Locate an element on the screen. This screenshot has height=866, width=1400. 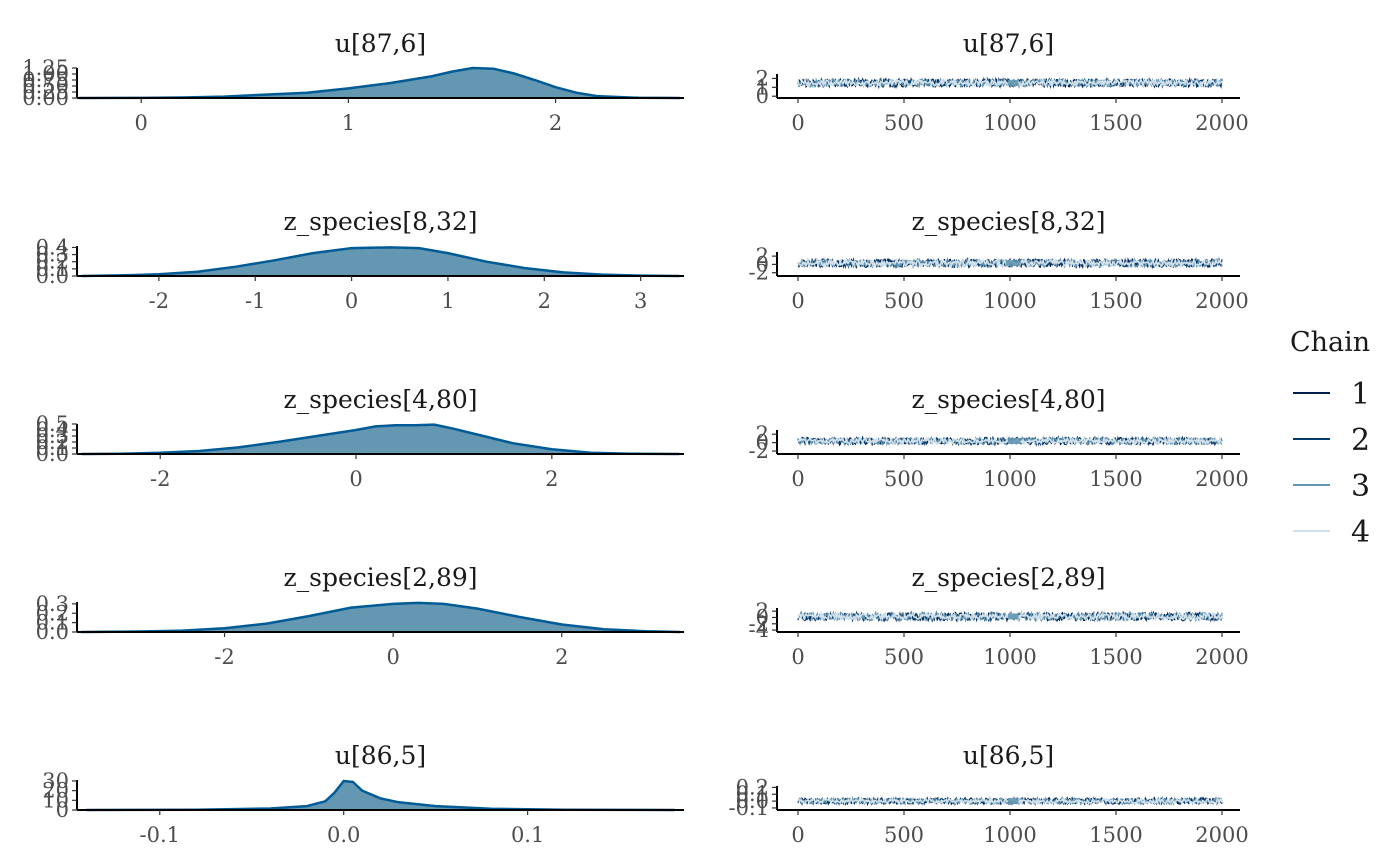
legend-item: 3 is located at coordinates (1331, 486).